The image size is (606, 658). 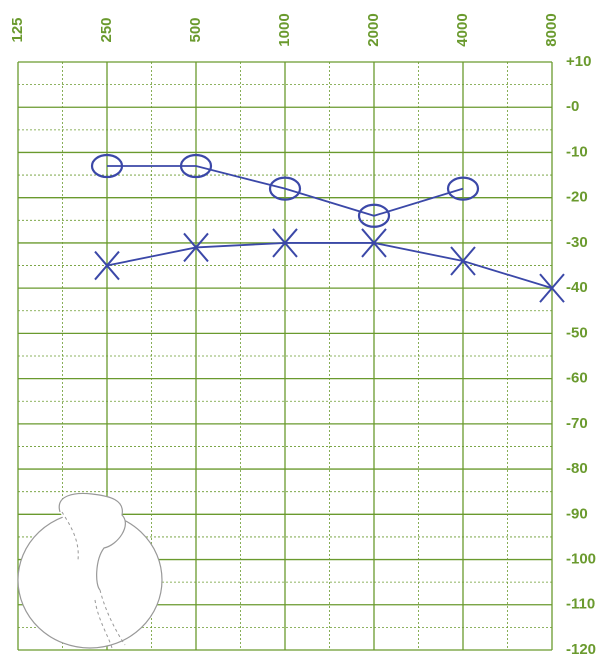 I want to click on y-tick-label: -60, so click(x=577, y=378).